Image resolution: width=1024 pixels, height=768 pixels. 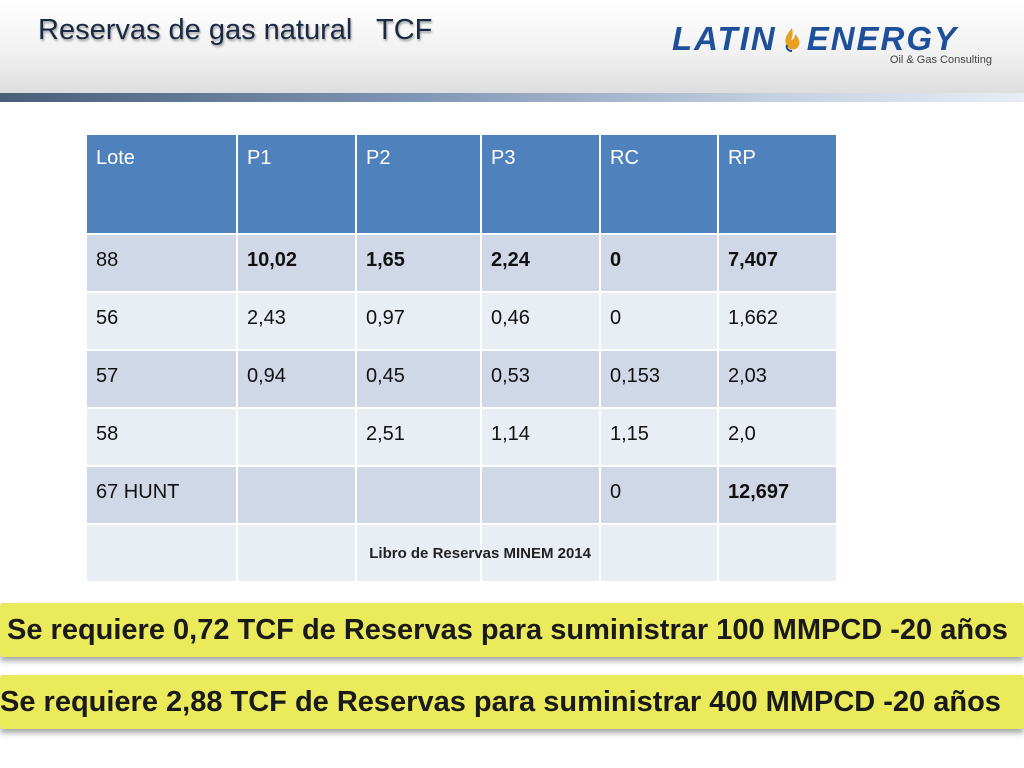 I want to click on table-row: 57 0,94 0,45 0,53 0,153 2,03, so click(x=461, y=379).